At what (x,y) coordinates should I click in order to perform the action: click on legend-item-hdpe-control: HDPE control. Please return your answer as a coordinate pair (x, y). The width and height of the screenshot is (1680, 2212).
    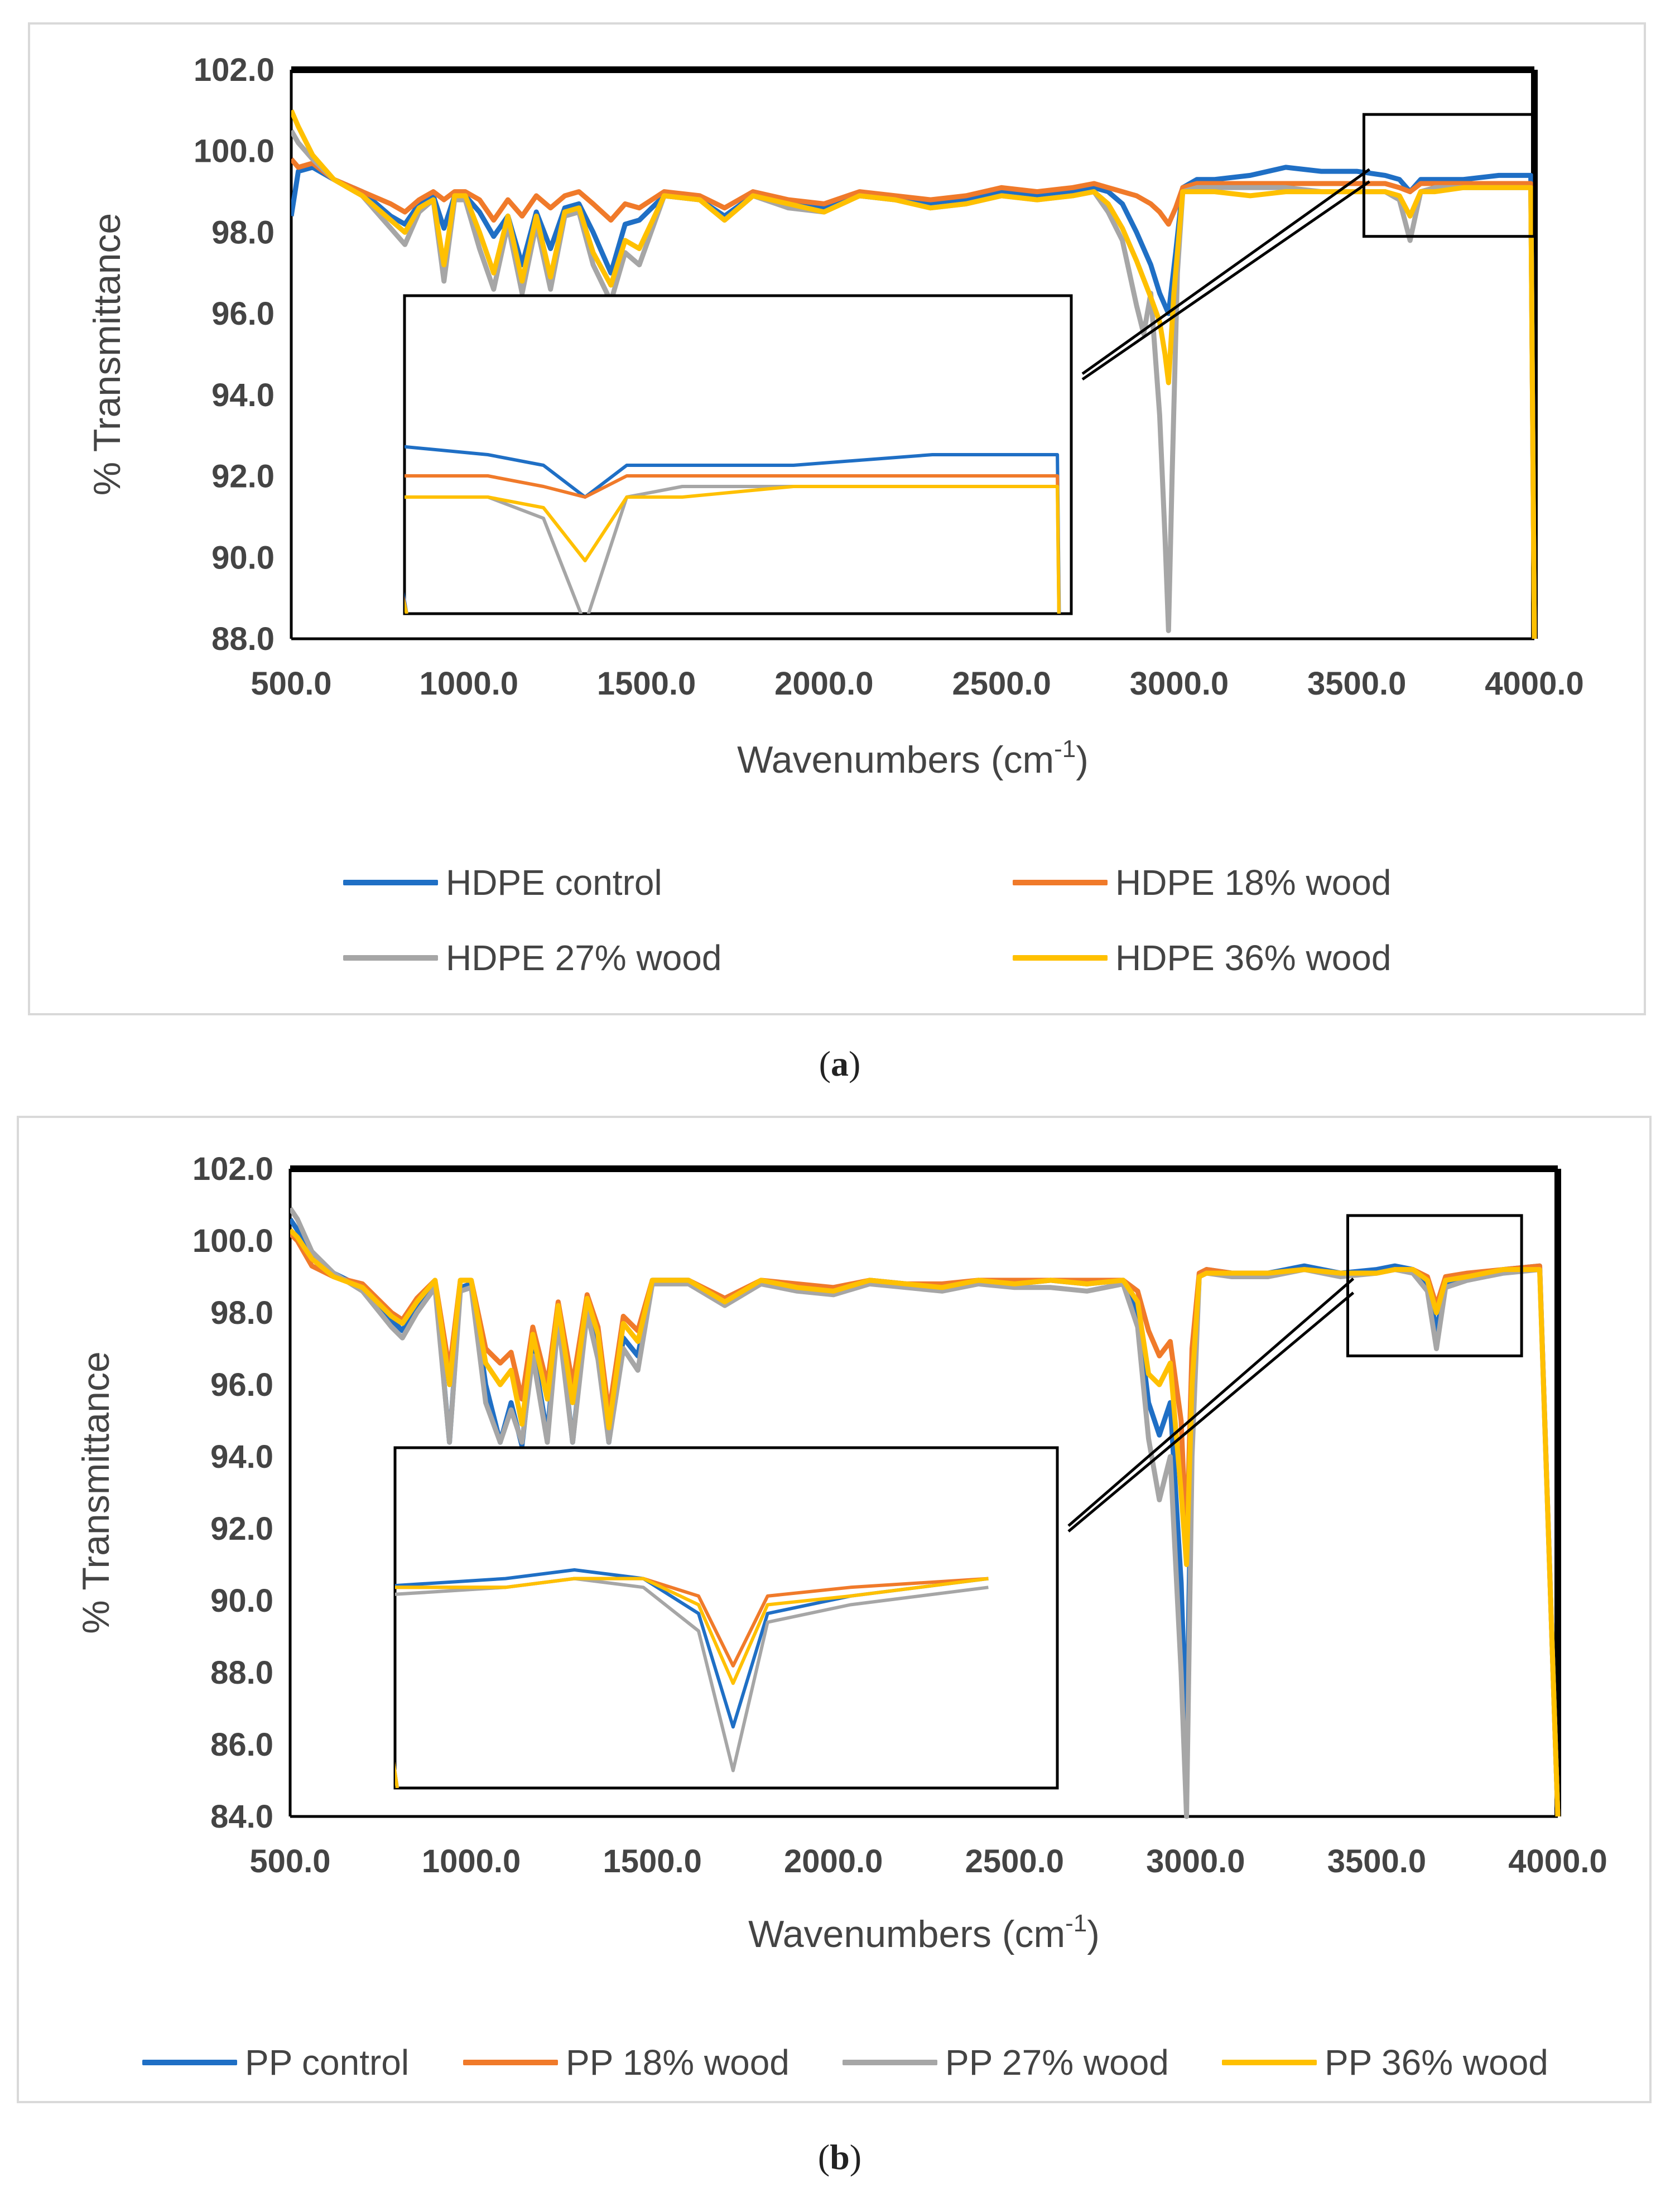
    Looking at the image, I should click on (503, 882).